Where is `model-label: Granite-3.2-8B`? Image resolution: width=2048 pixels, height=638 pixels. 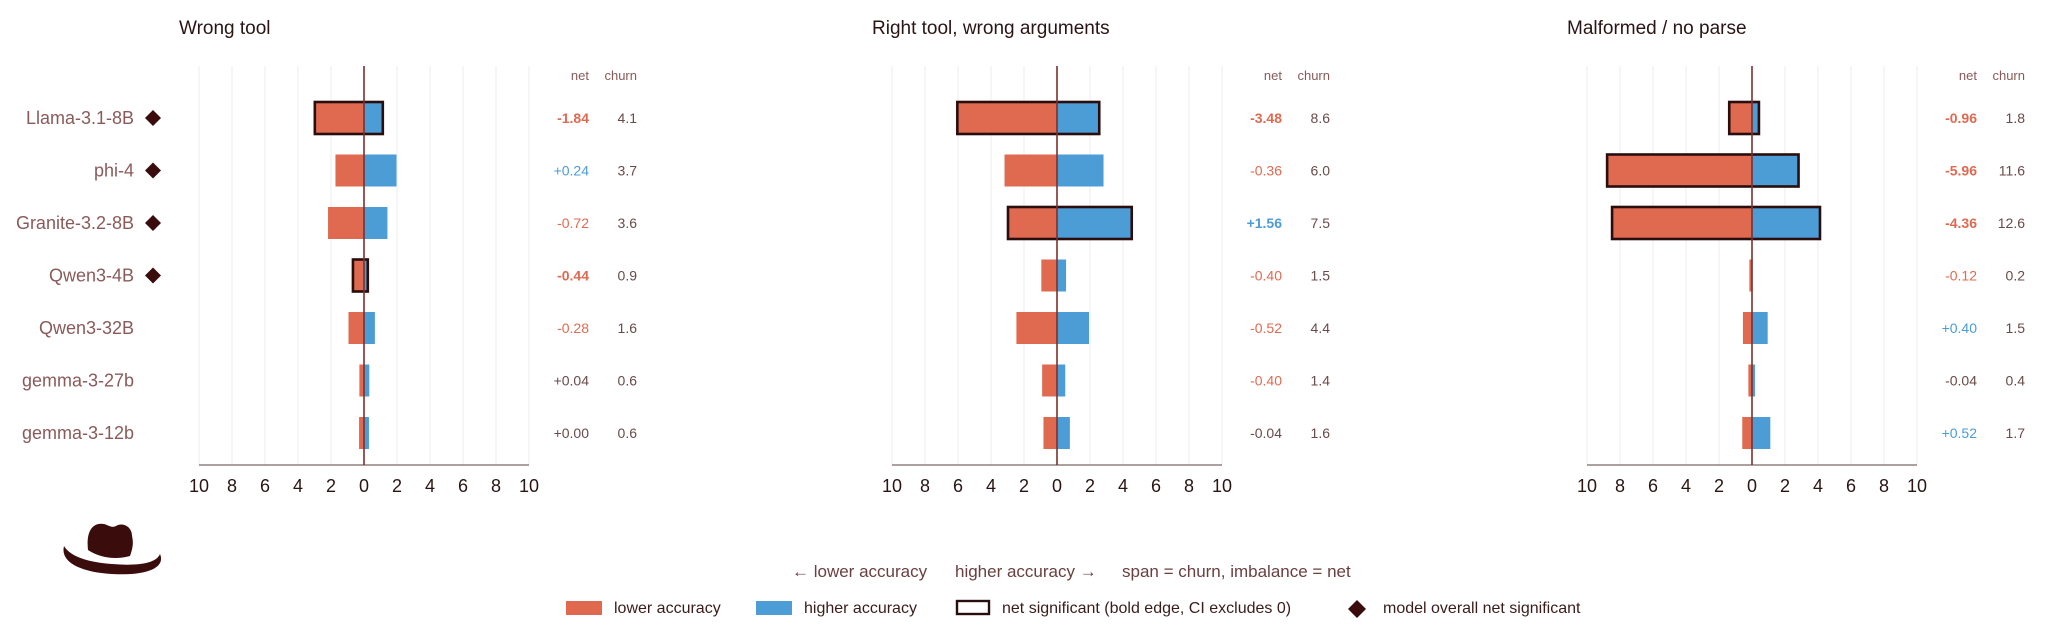 model-label: Granite-3.2-8B is located at coordinates (75, 223).